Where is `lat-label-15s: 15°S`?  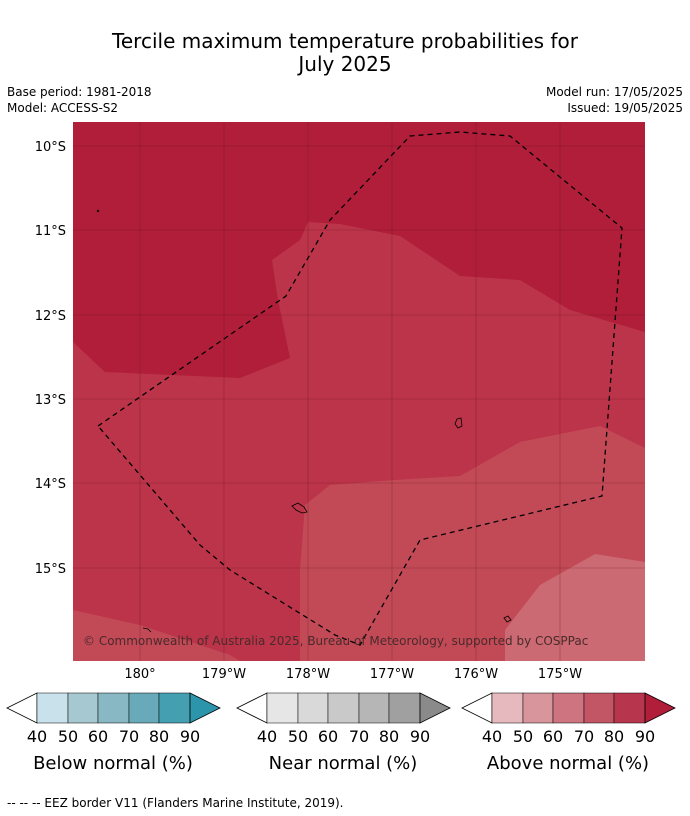
lat-label-15s: 15°S is located at coordinates (50, 569).